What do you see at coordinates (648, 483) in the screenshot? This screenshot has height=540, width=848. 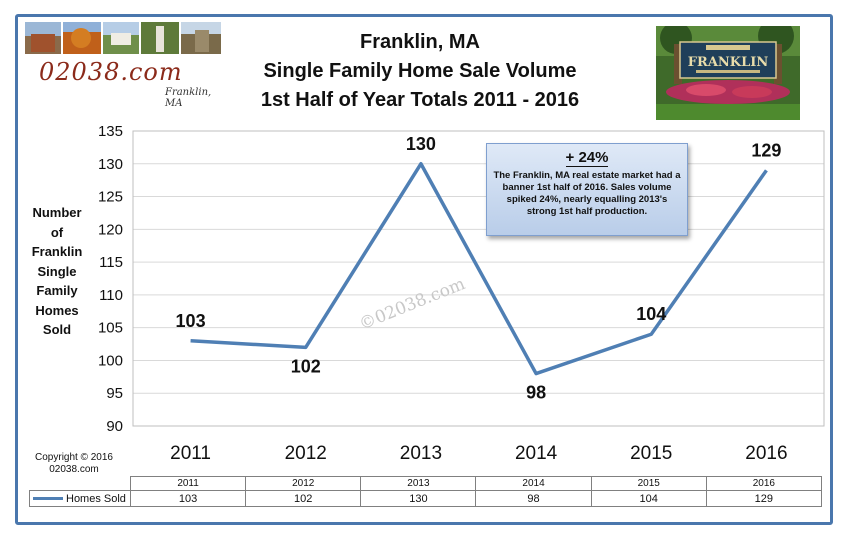 I see `data-table-year-cell: 2015` at bounding box center [648, 483].